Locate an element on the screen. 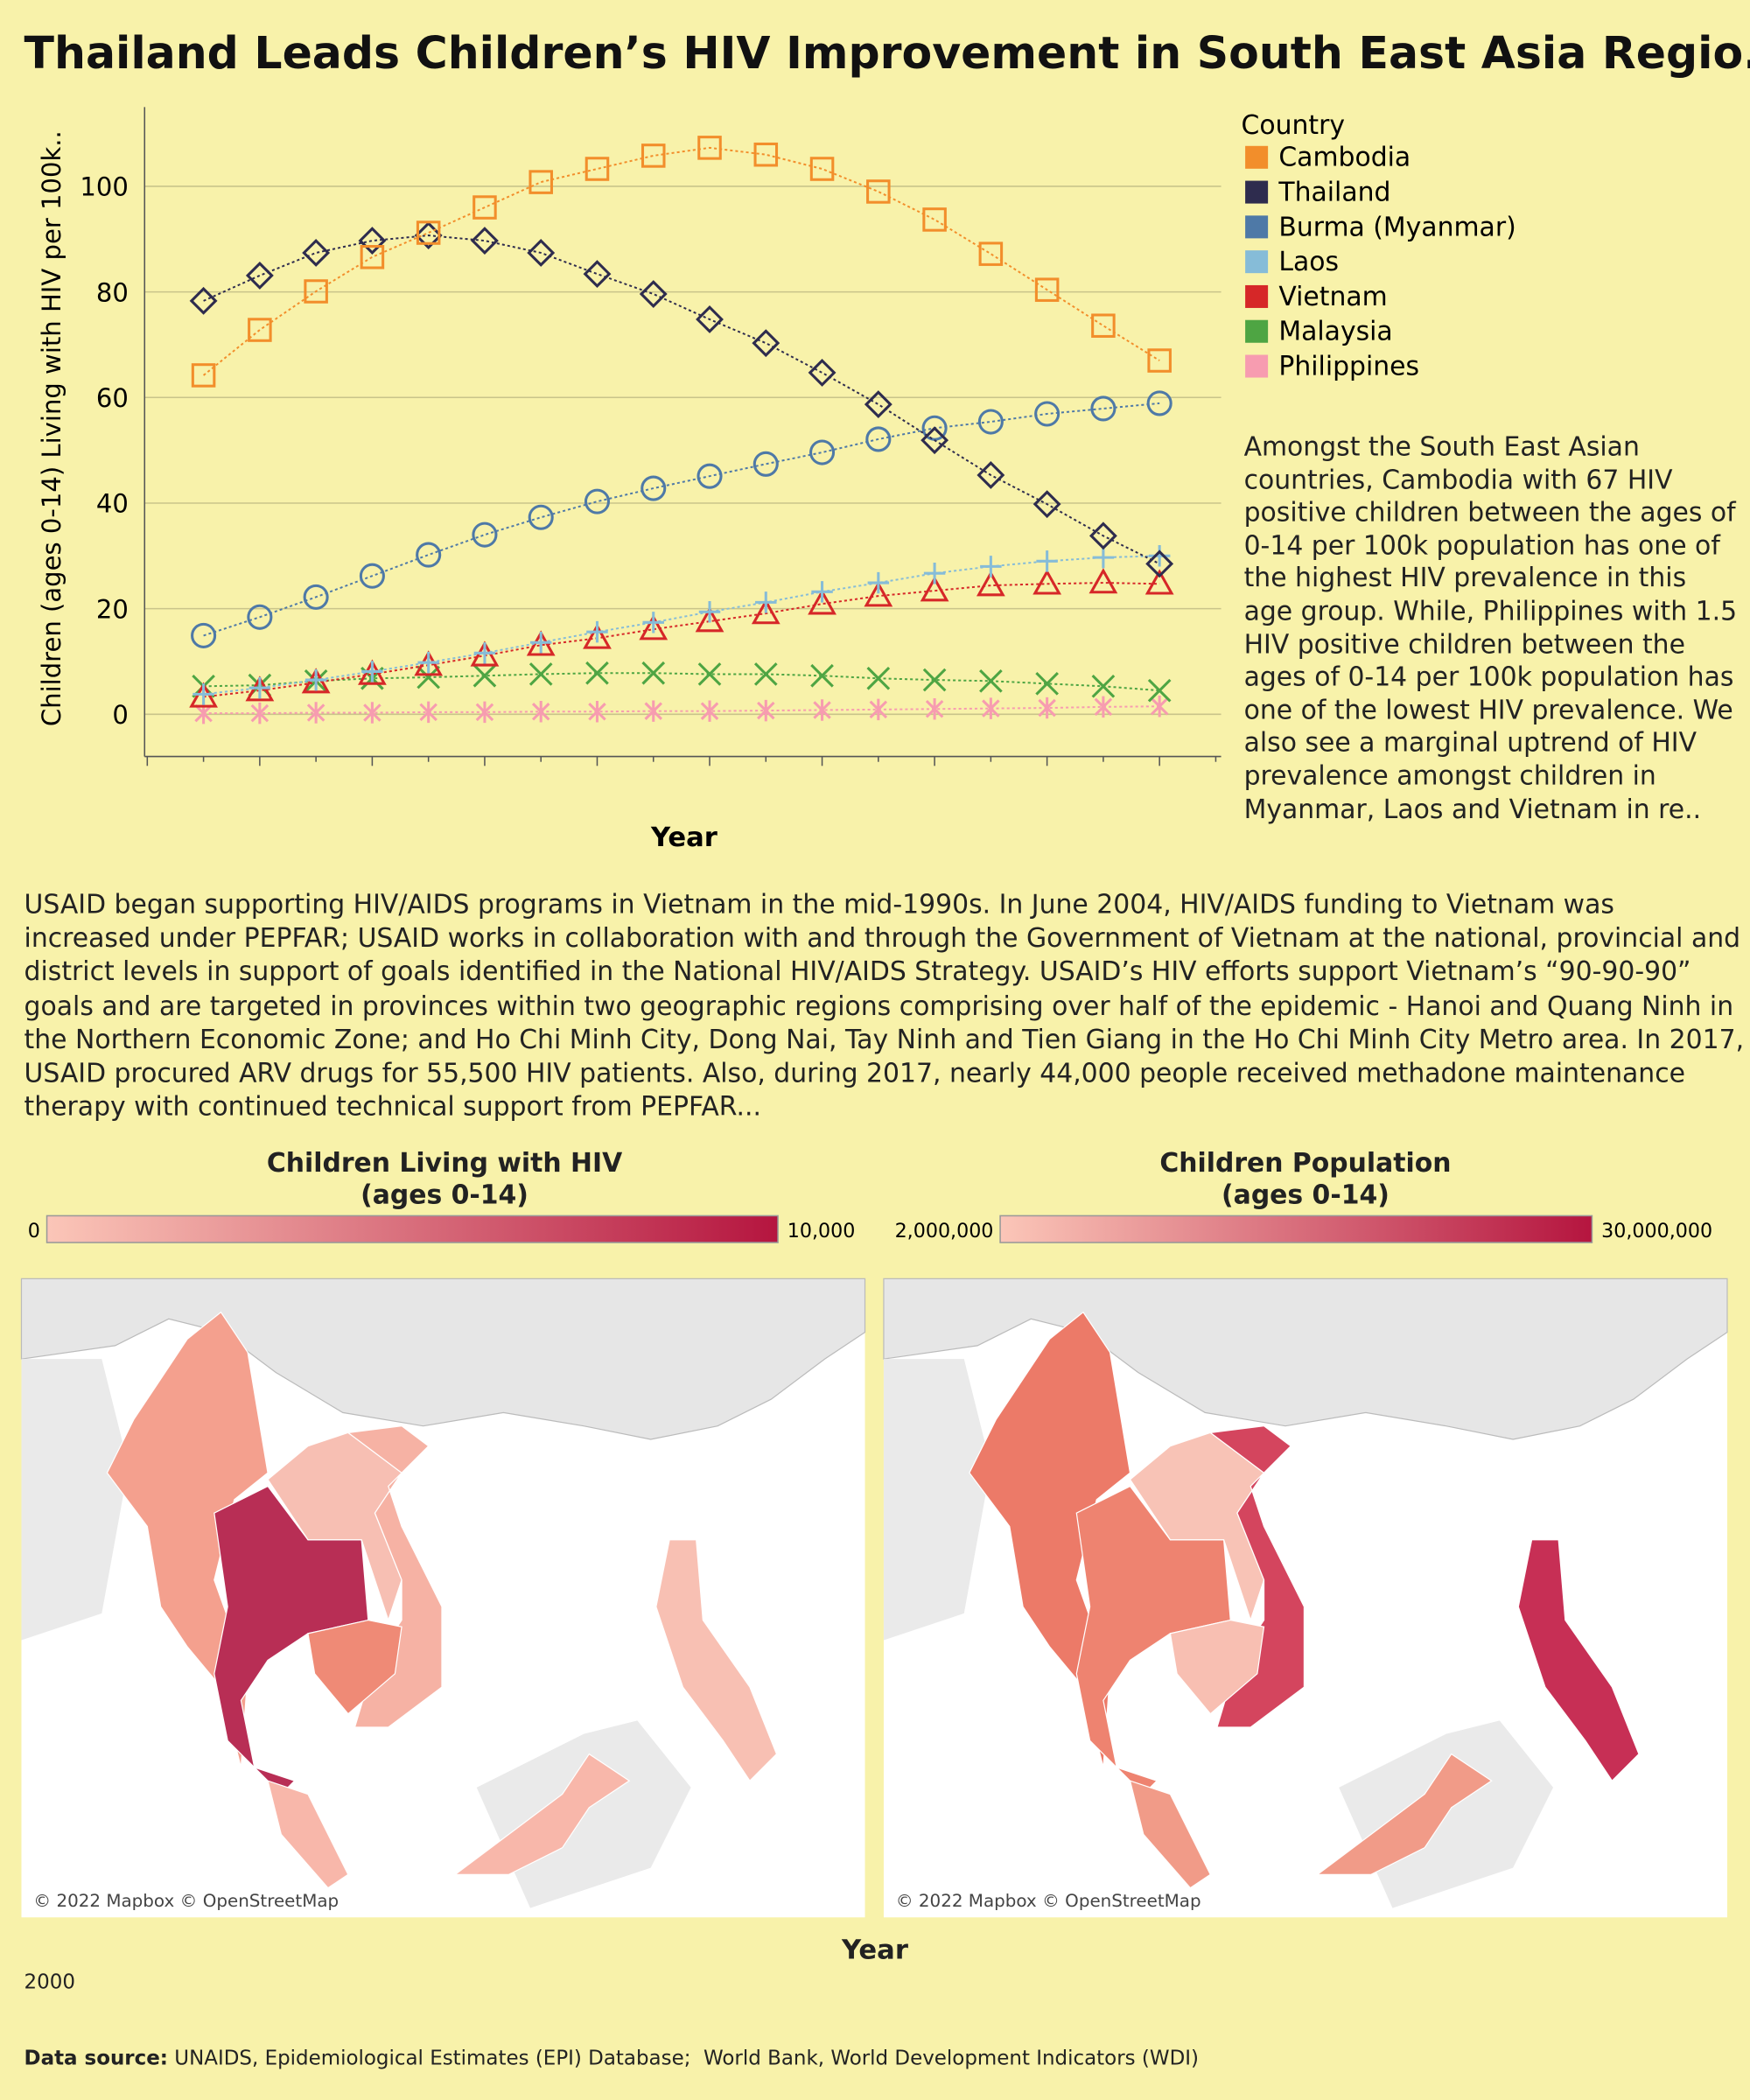 The image size is (1750, 2100). y-tick-label: 0 is located at coordinates (120, 715).